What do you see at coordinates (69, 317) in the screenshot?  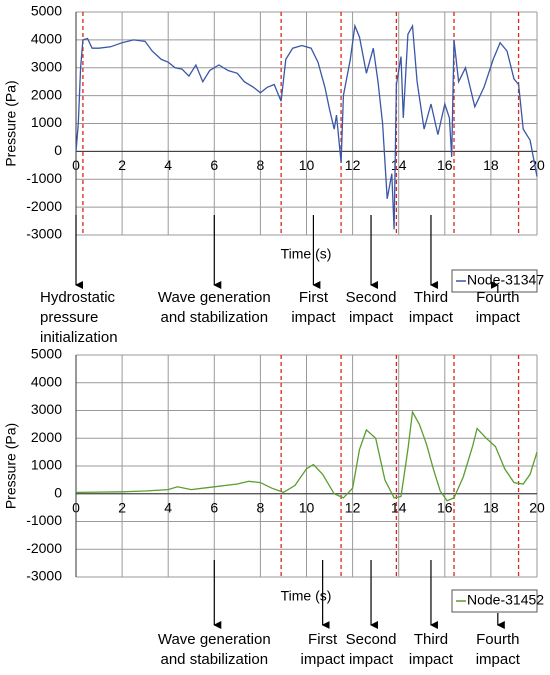 I see `annotation-label: pressure` at bounding box center [69, 317].